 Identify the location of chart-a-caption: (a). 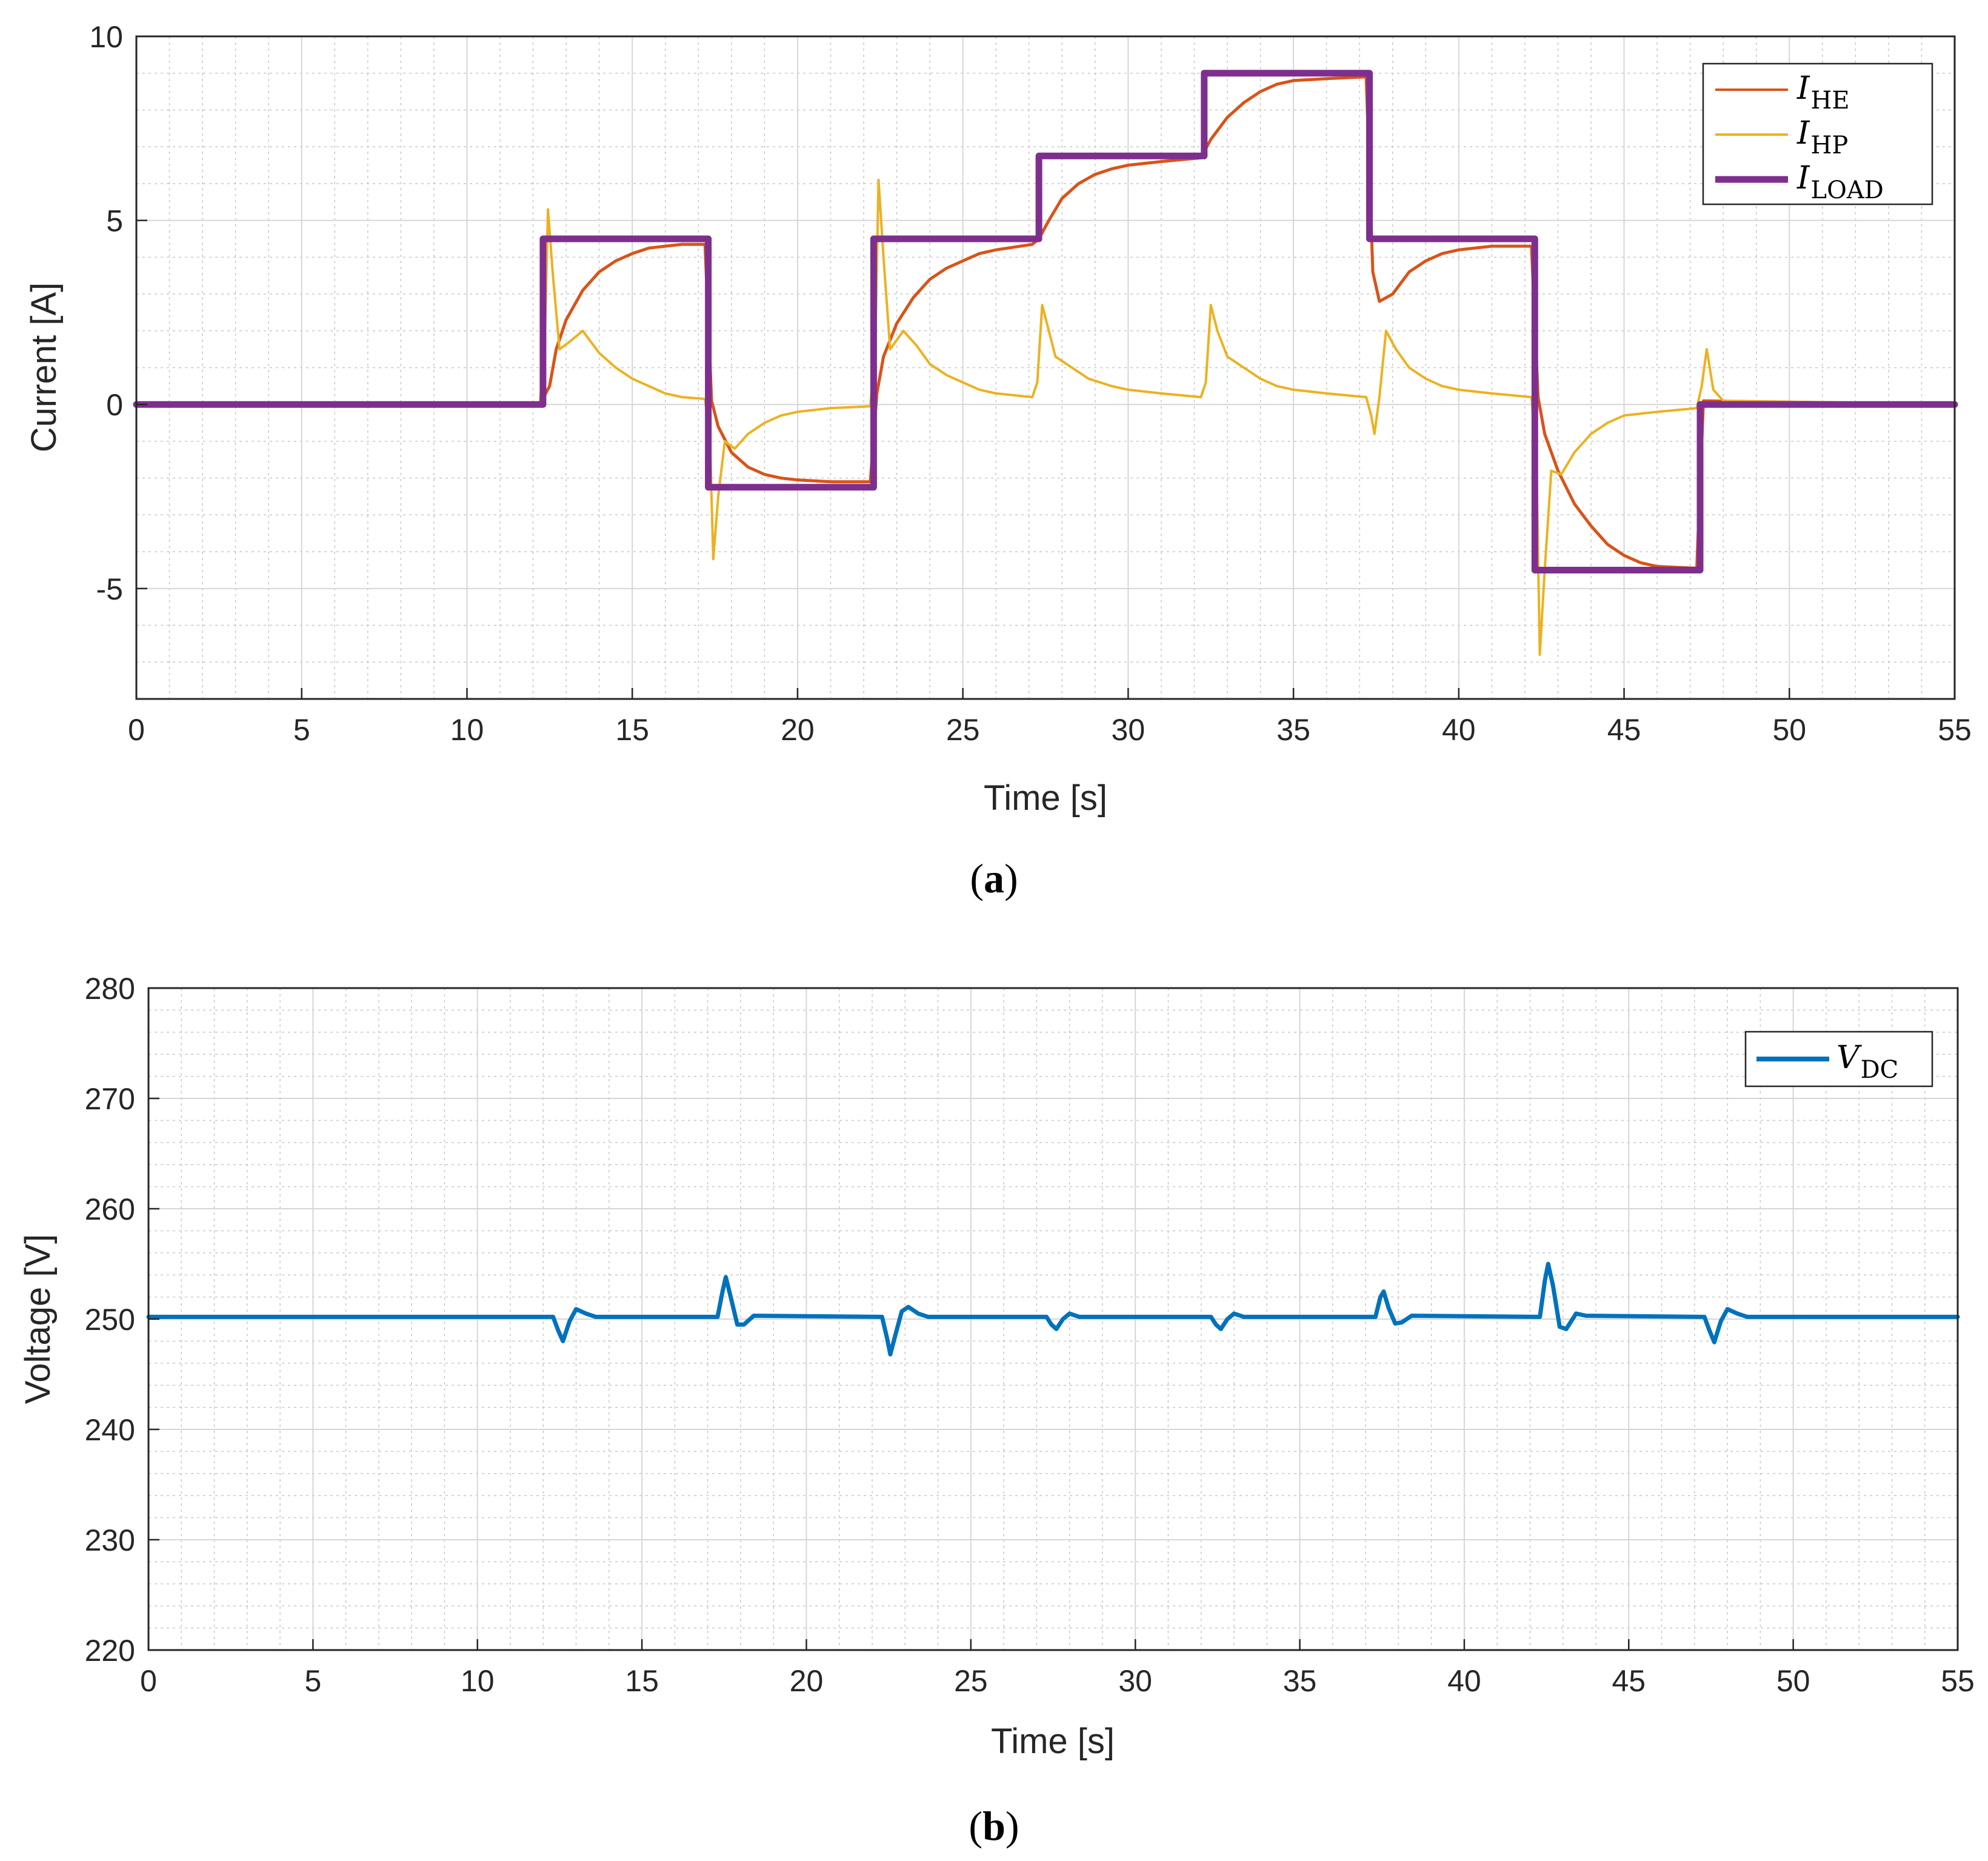
(994, 878).